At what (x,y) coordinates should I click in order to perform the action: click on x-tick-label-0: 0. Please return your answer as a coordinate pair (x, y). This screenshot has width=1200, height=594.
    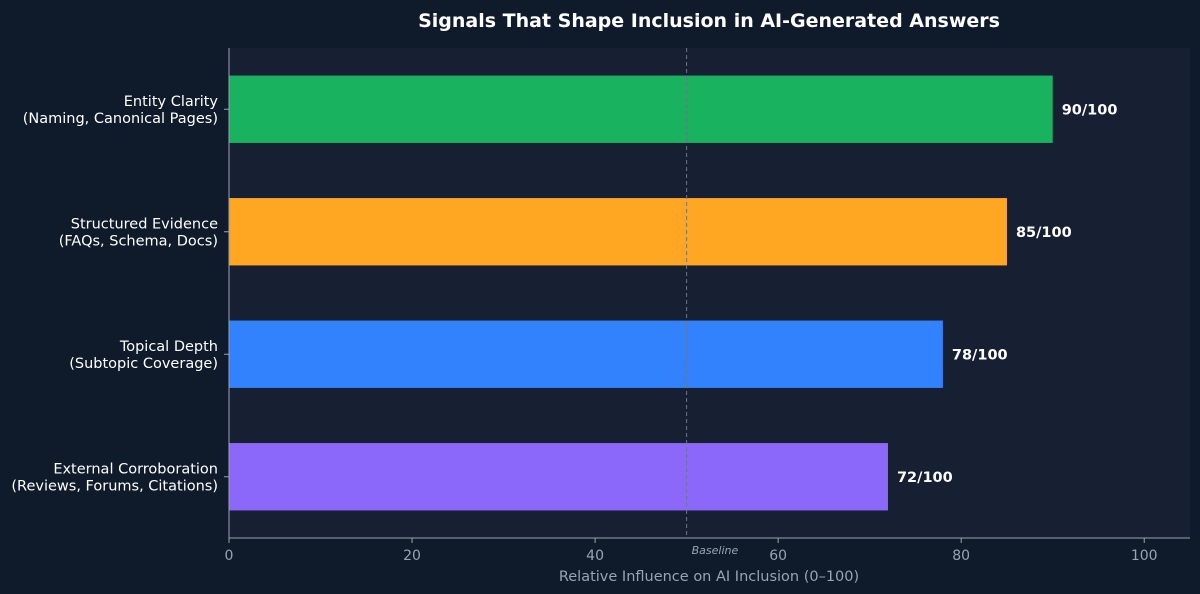
    Looking at the image, I should click on (229, 556).